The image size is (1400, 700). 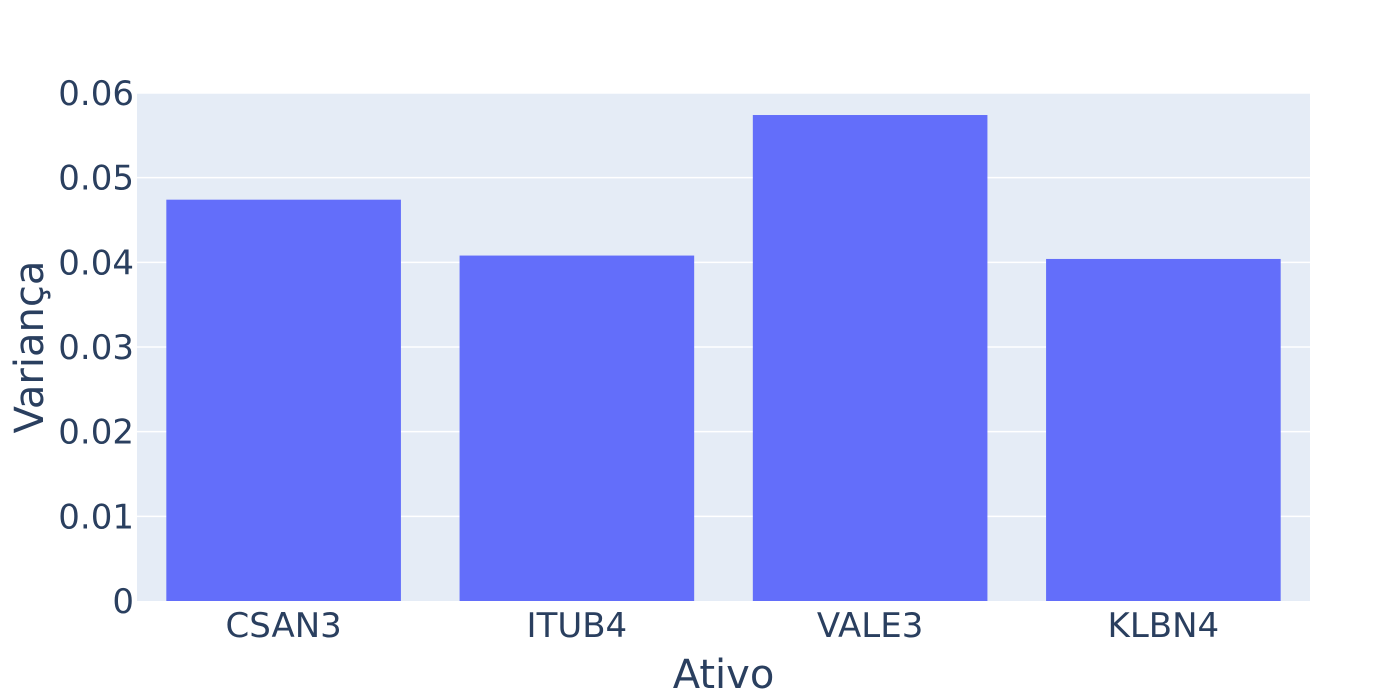 I want to click on y-axis-ticks: 0 0.01 0.02 0.03 0.04 0.05 0.06, so click(x=96, y=348).